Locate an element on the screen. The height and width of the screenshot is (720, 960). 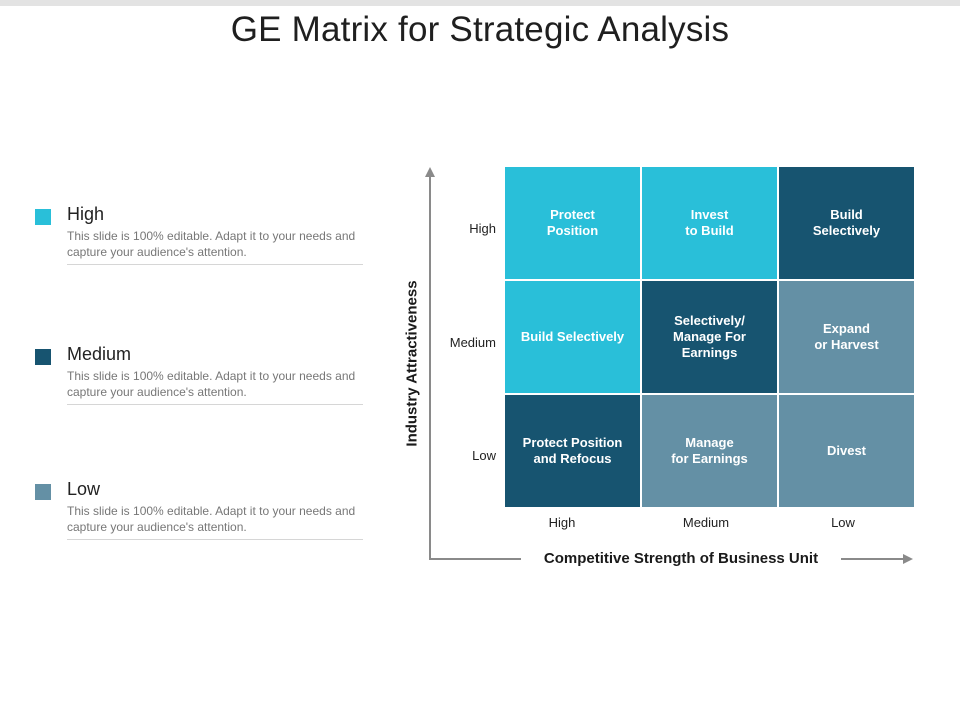
page-title: GE Matrix for Strategic Analysis is located at coordinates (480, 29).